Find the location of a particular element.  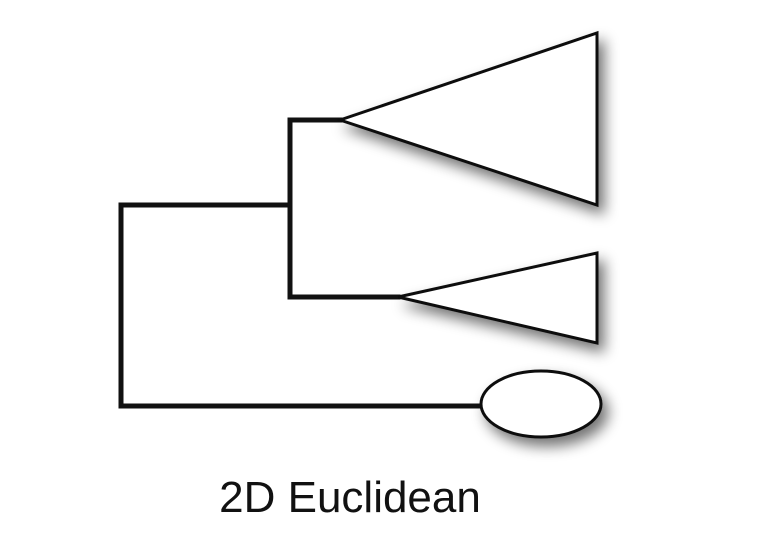

leaf-circle is located at coordinates (541, 404).